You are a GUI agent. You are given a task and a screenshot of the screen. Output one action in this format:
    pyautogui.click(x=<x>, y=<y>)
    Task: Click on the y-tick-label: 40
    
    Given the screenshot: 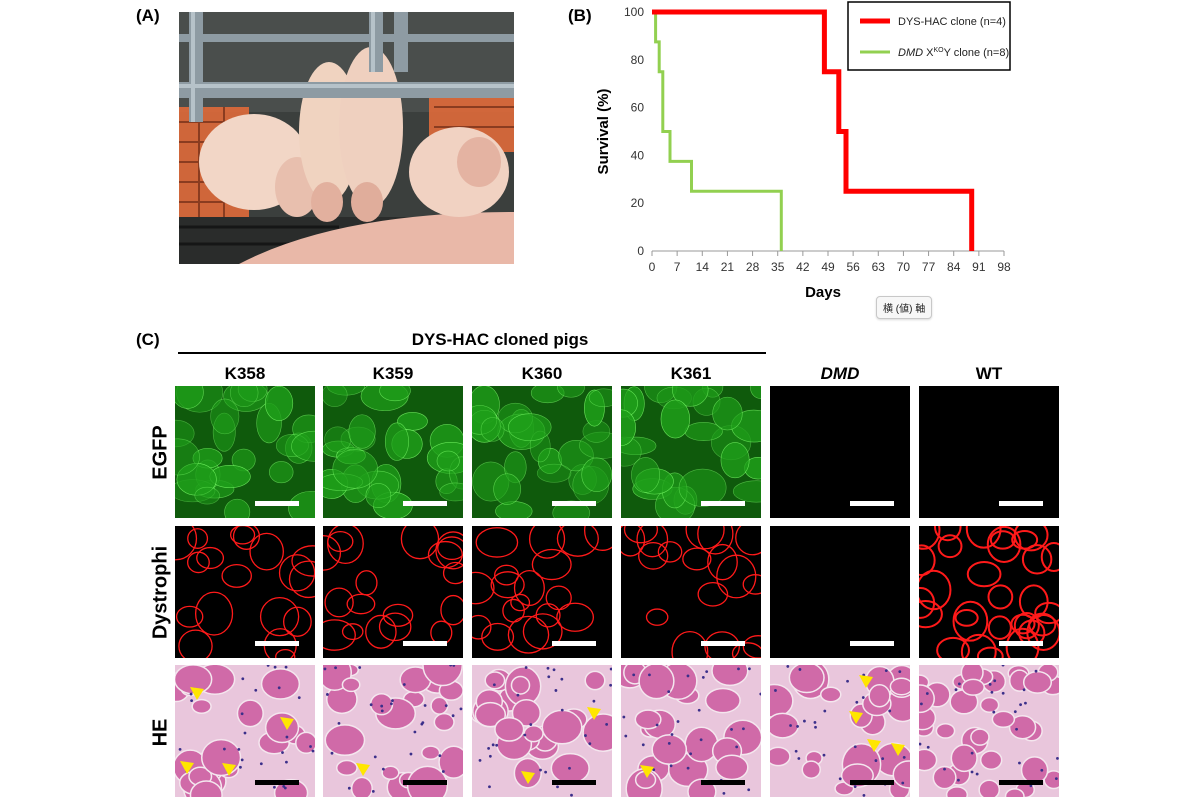 What is the action you would take?
    pyautogui.click(x=638, y=155)
    